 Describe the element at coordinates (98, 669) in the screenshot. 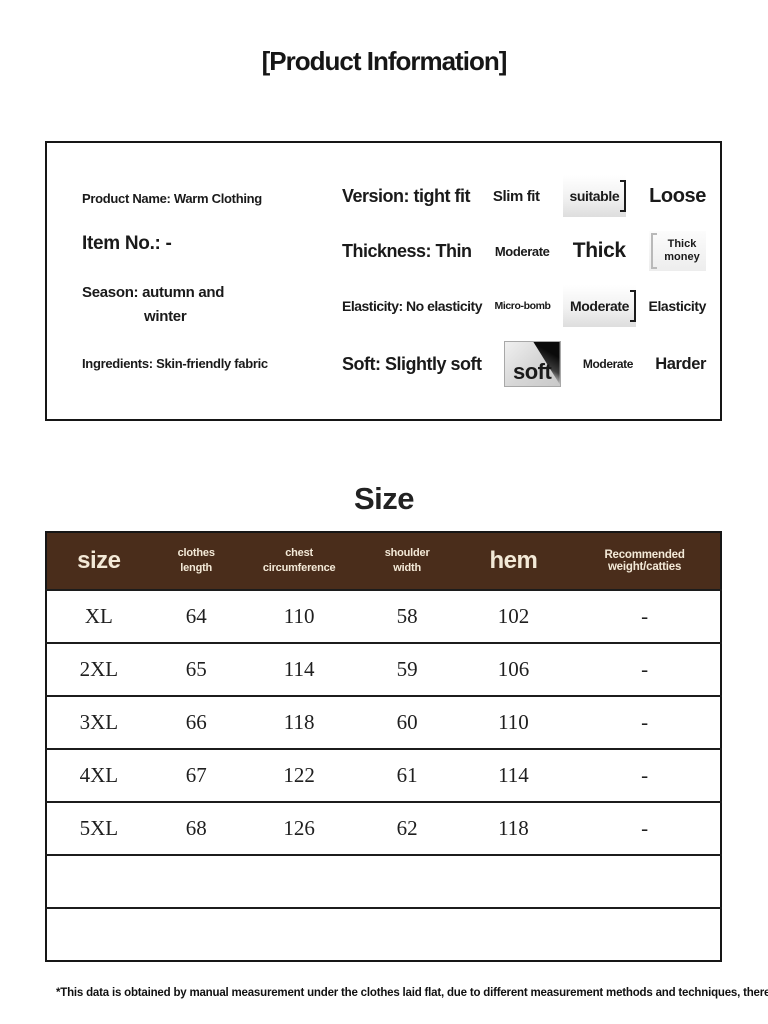

I see `cell-size: 2XL` at that location.